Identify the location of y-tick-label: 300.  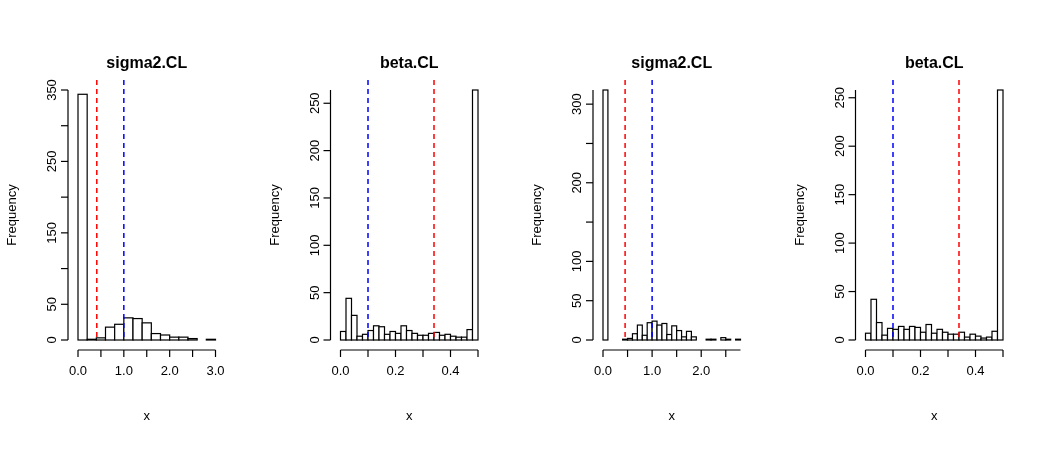
(576, 104).